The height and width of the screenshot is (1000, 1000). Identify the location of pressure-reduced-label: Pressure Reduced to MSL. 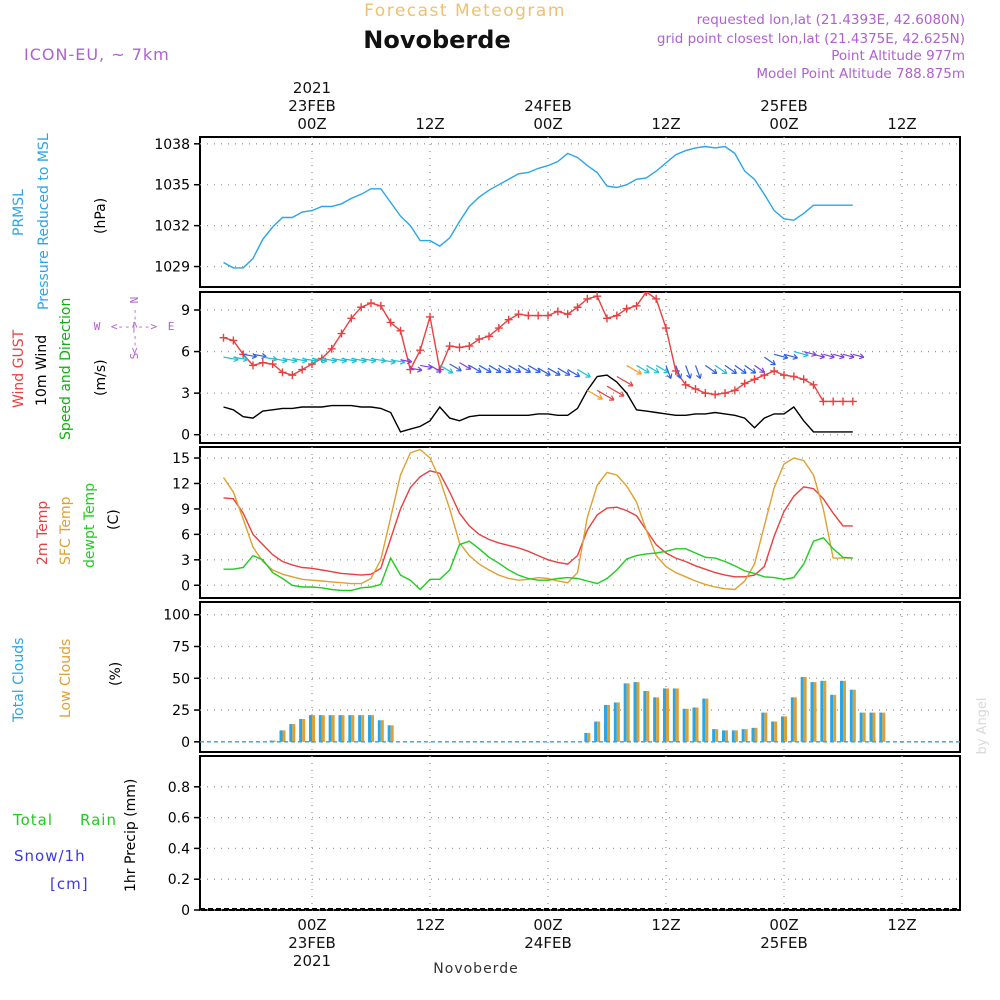
(44, 221).